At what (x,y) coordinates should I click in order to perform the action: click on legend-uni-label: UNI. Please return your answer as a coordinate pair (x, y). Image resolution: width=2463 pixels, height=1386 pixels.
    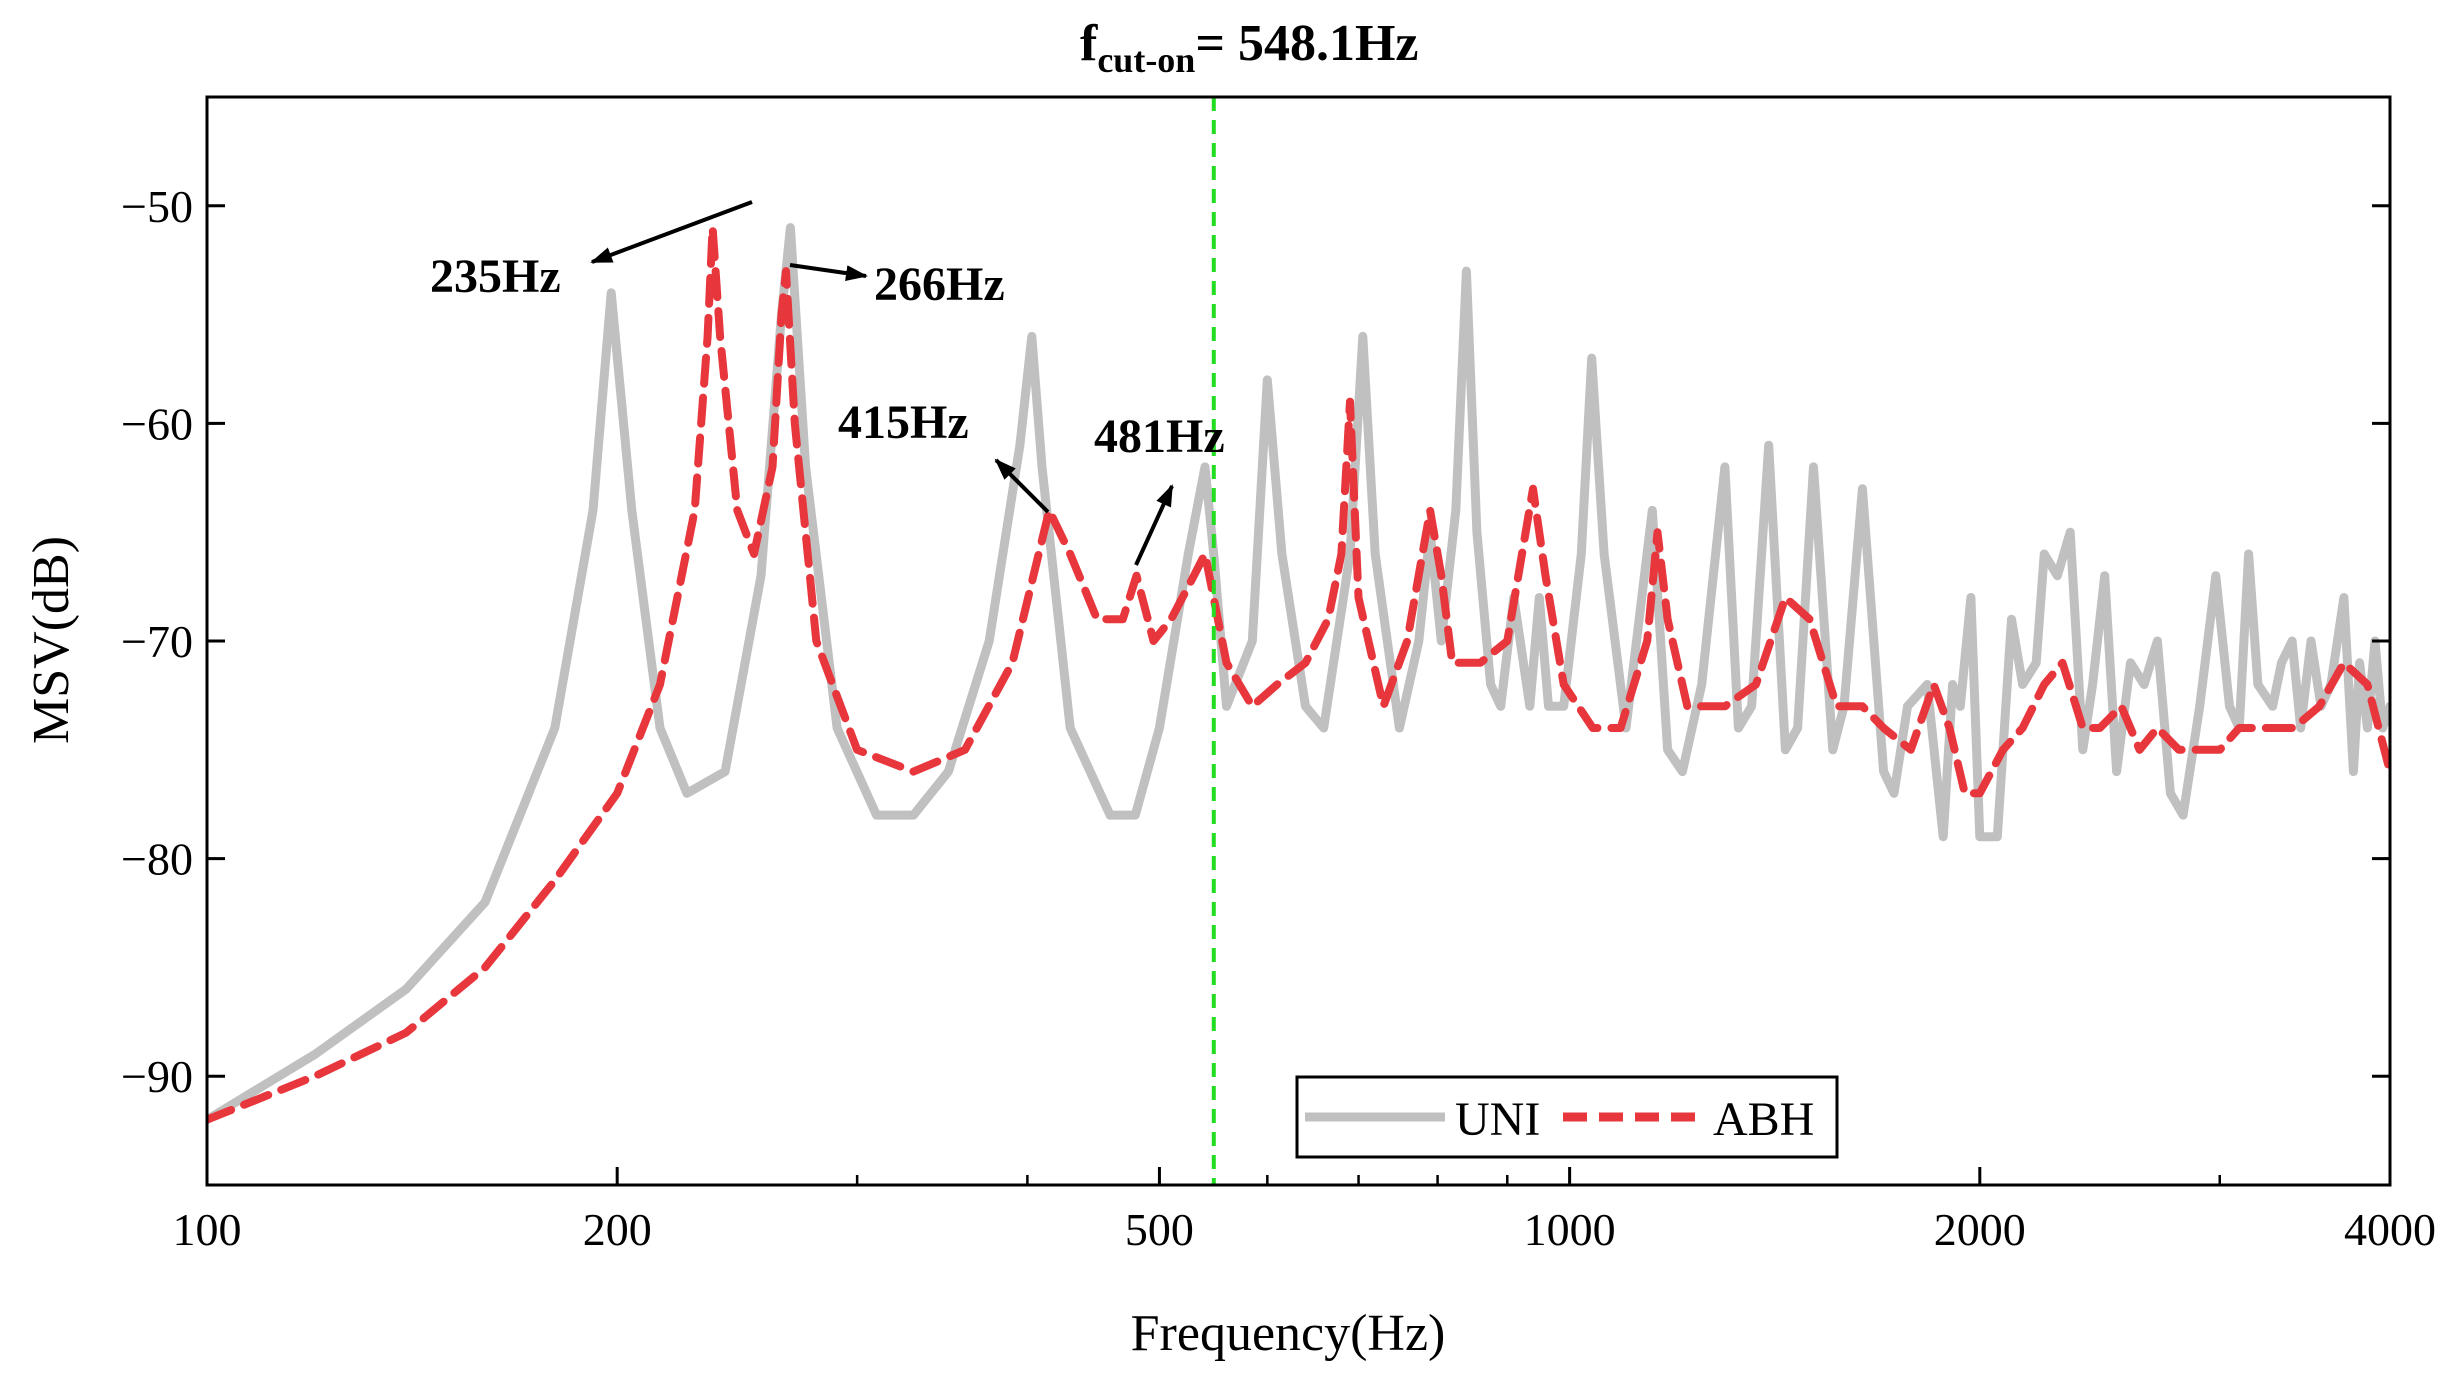
    Looking at the image, I should click on (1497, 1119).